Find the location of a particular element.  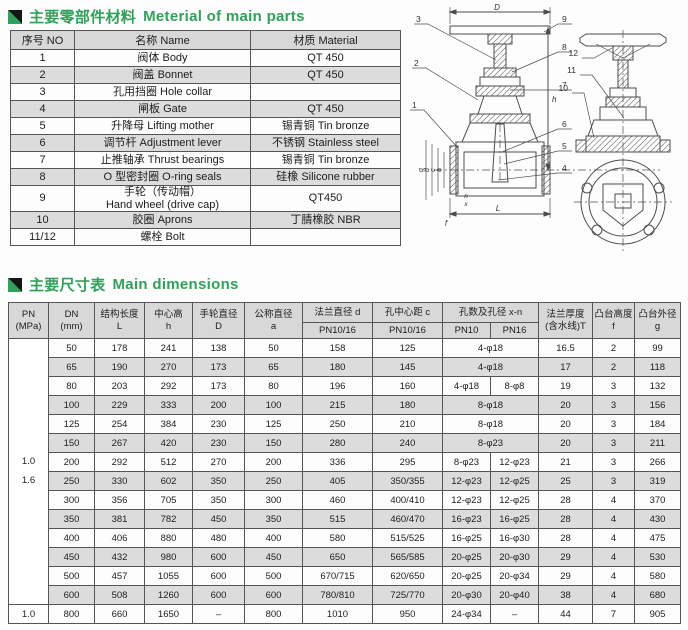

dim-length: 330 is located at coordinates (119, 481).